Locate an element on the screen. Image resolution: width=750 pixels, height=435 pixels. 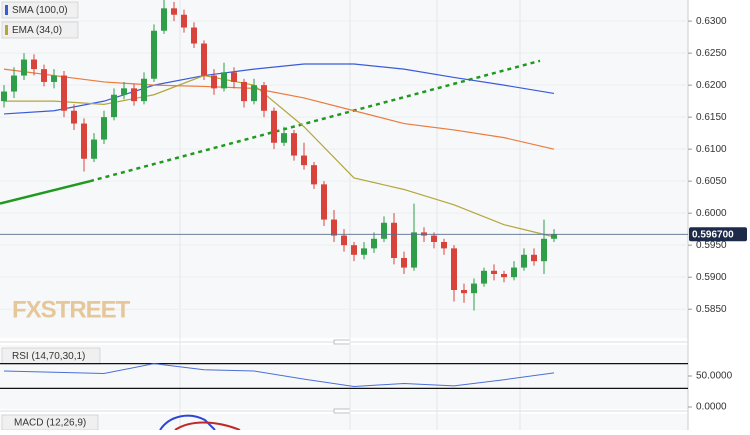
last-price-box is located at coordinates (718, 234).